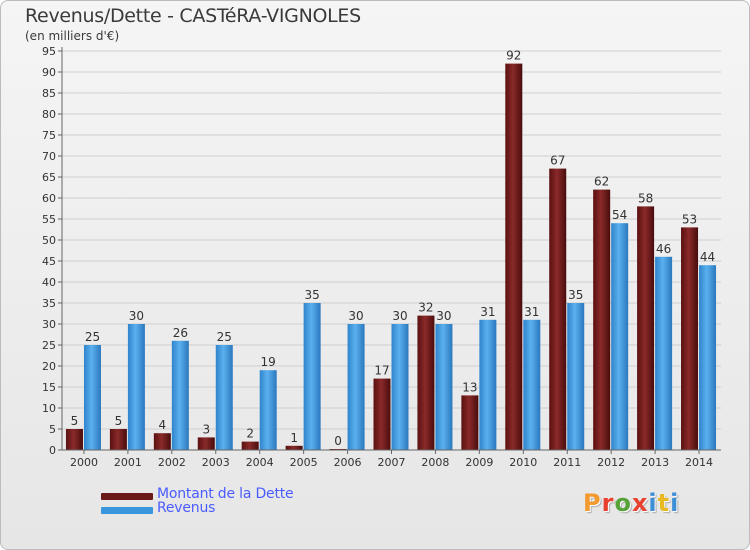  Describe the element at coordinates (49, 177) in the screenshot. I see `y-tick-label: 65` at that location.